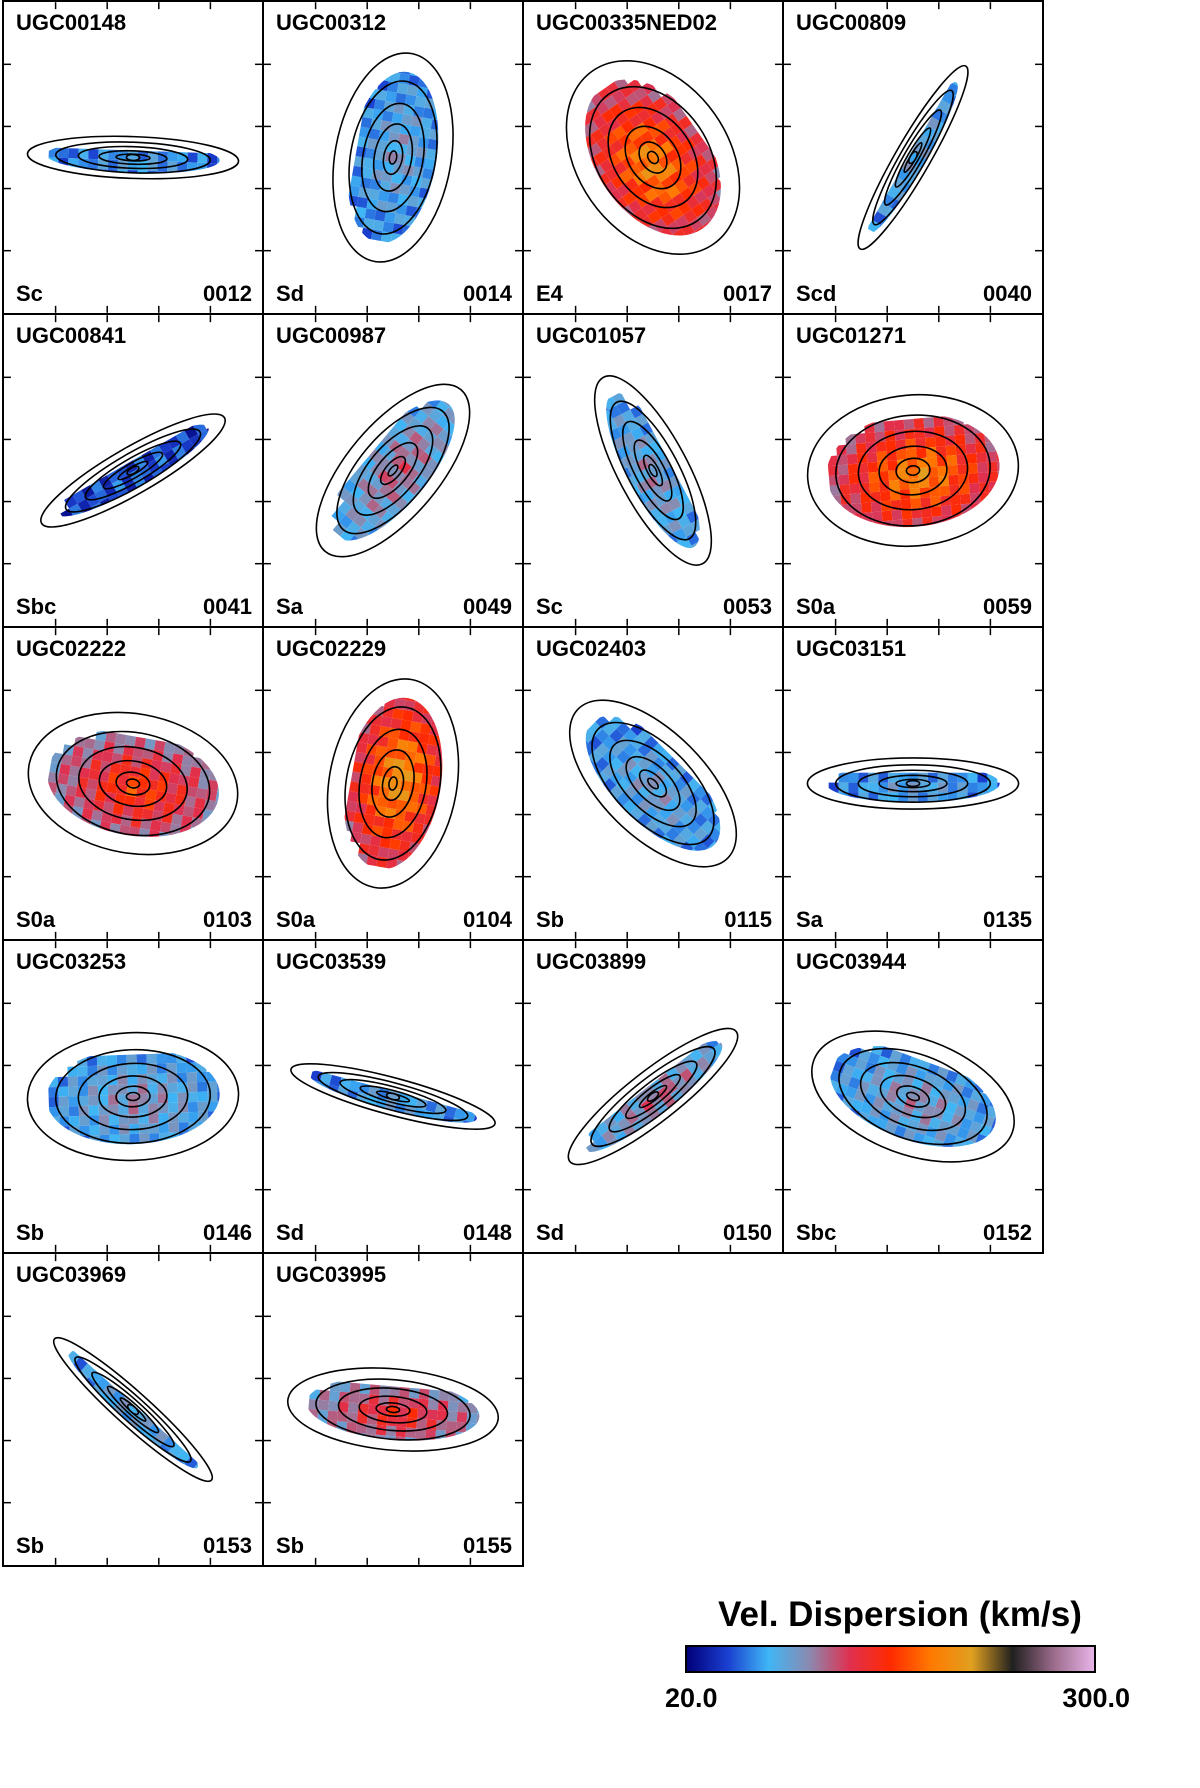 The image size is (1200, 1788). What do you see at coordinates (227, 919) in the screenshot?
I see `plate-id-label: 0103` at bounding box center [227, 919].